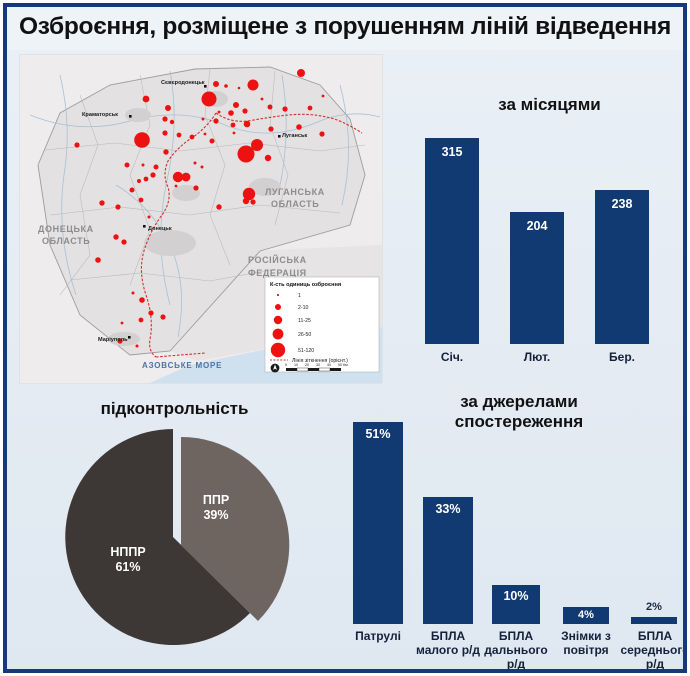  What do you see at coordinates (294, 136) in the screenshot?
I see `city-label: Луганськ` at bounding box center [294, 136].